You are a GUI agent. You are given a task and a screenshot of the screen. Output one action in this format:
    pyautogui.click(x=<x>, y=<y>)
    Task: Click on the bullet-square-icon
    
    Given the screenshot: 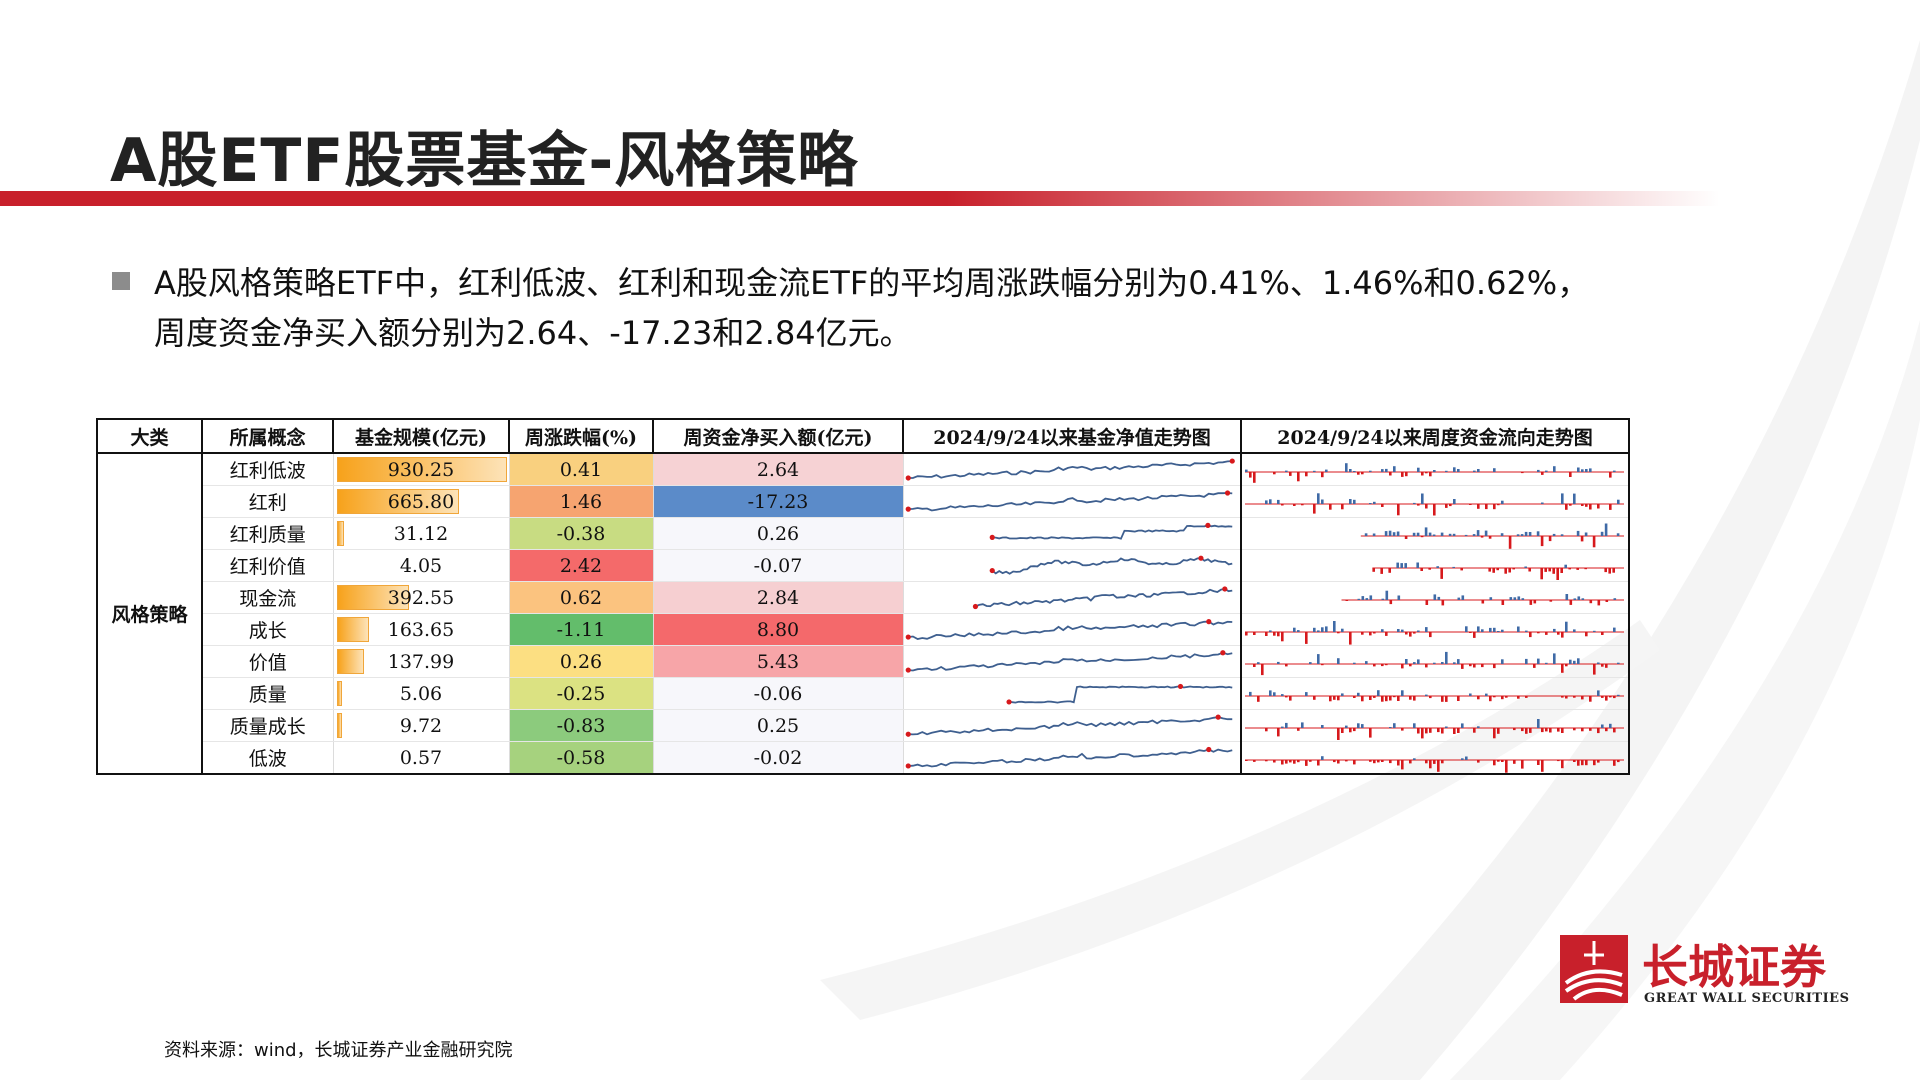 What is the action you would take?
    pyautogui.click(x=121, y=281)
    